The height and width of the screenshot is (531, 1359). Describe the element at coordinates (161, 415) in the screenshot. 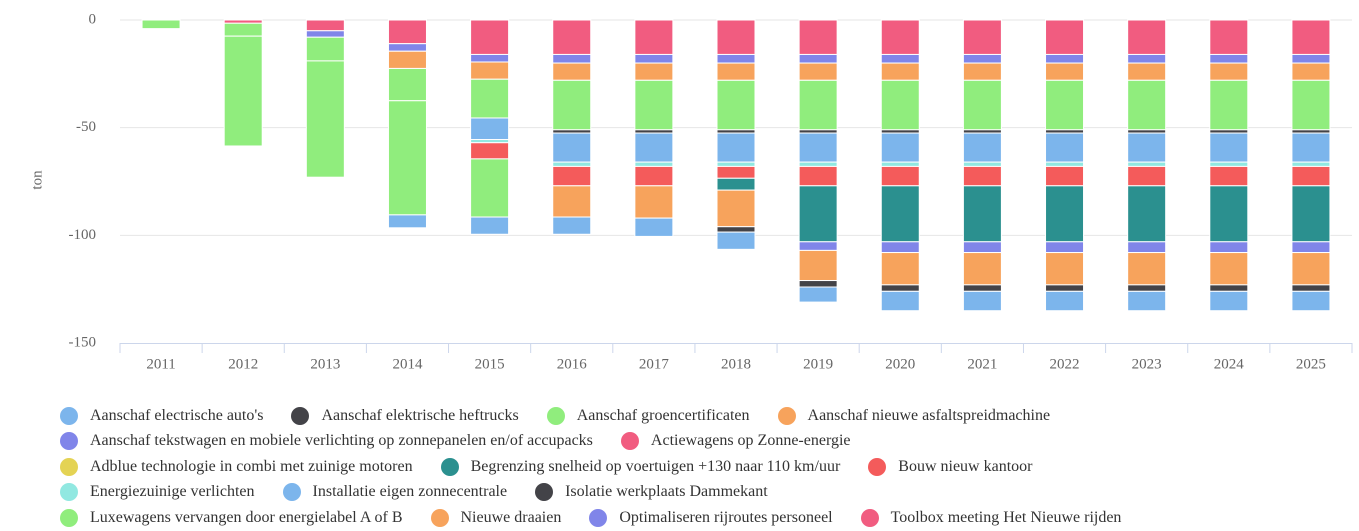

I see `legend-item: Aanschaf electrische auto's` at that location.